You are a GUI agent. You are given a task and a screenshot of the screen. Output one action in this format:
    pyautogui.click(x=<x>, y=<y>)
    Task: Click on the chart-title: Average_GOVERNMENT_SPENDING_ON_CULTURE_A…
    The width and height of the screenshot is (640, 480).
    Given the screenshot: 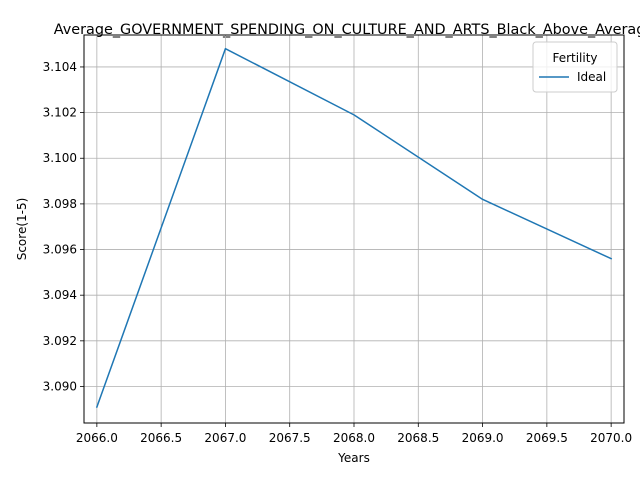 What is the action you would take?
    pyautogui.click(x=347, y=30)
    